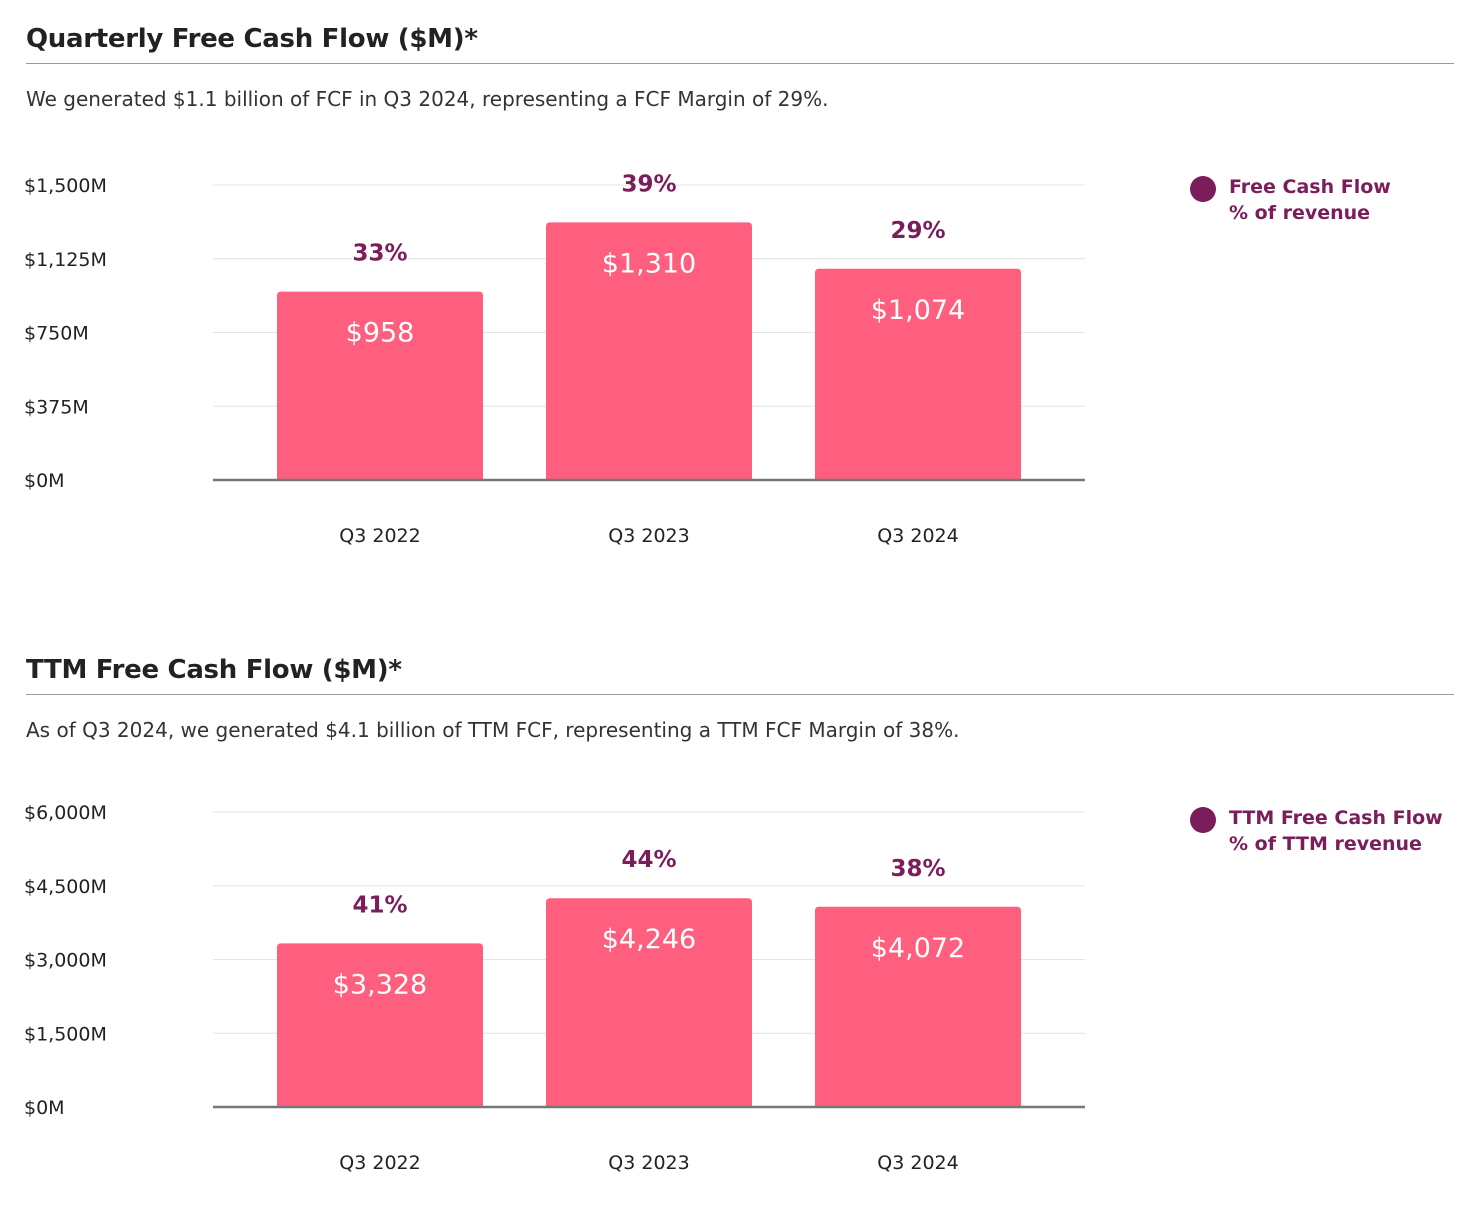 This screenshot has width=1474, height=1224. I want to click on percent-label: 39%, so click(648, 184).